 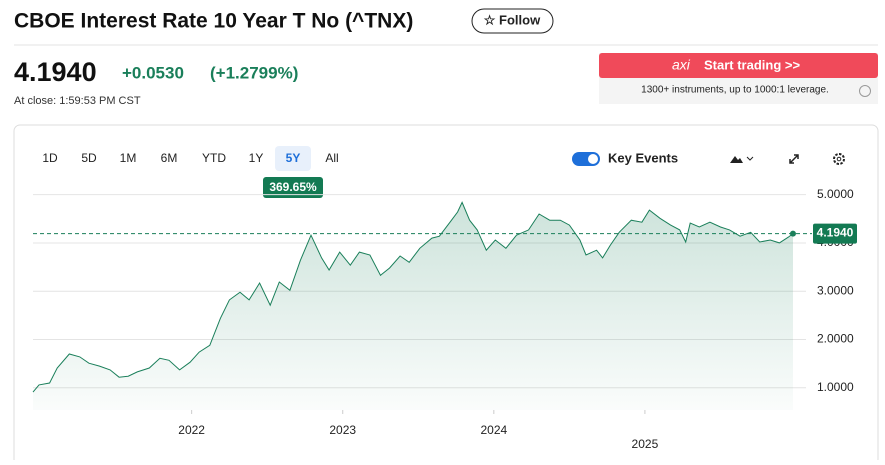 I want to click on chart-type-caret, so click(x=750, y=158).